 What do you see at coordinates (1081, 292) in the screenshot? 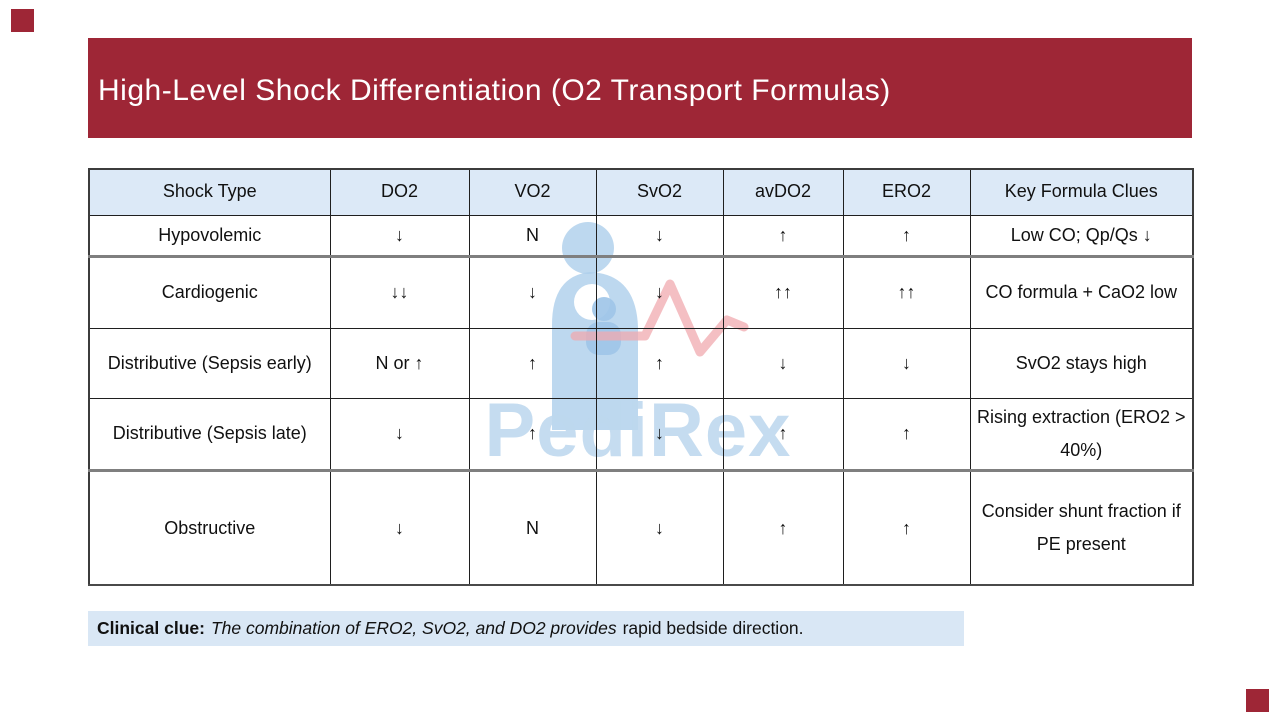
I see `cell-clues: CO formula + CaO2 low` at bounding box center [1081, 292].